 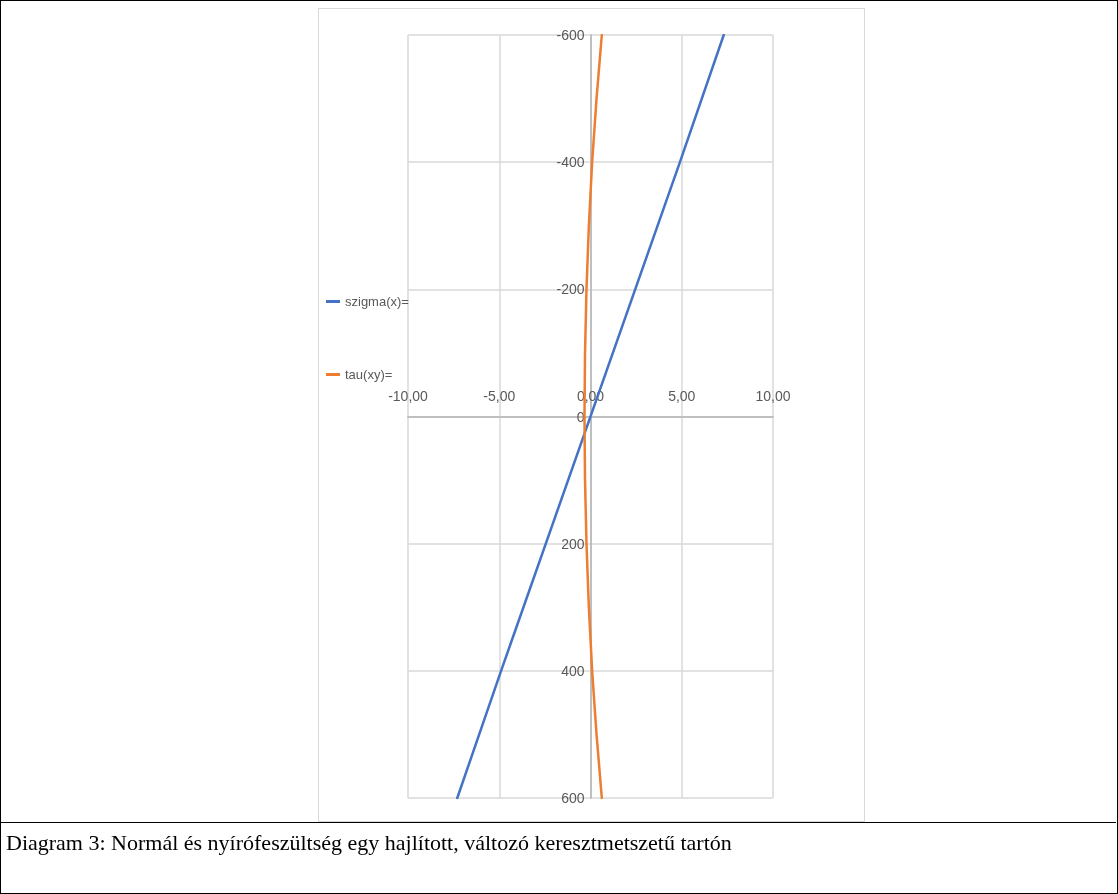 What do you see at coordinates (499, 395) in the screenshot?
I see `x-tick-label: -5,00` at bounding box center [499, 395].